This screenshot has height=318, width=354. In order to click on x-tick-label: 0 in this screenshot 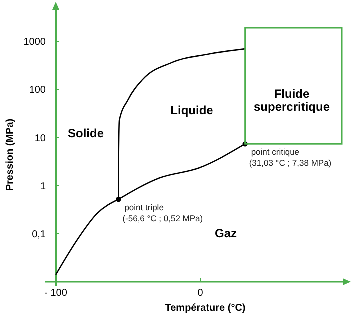, I will do `click(201, 293)`.